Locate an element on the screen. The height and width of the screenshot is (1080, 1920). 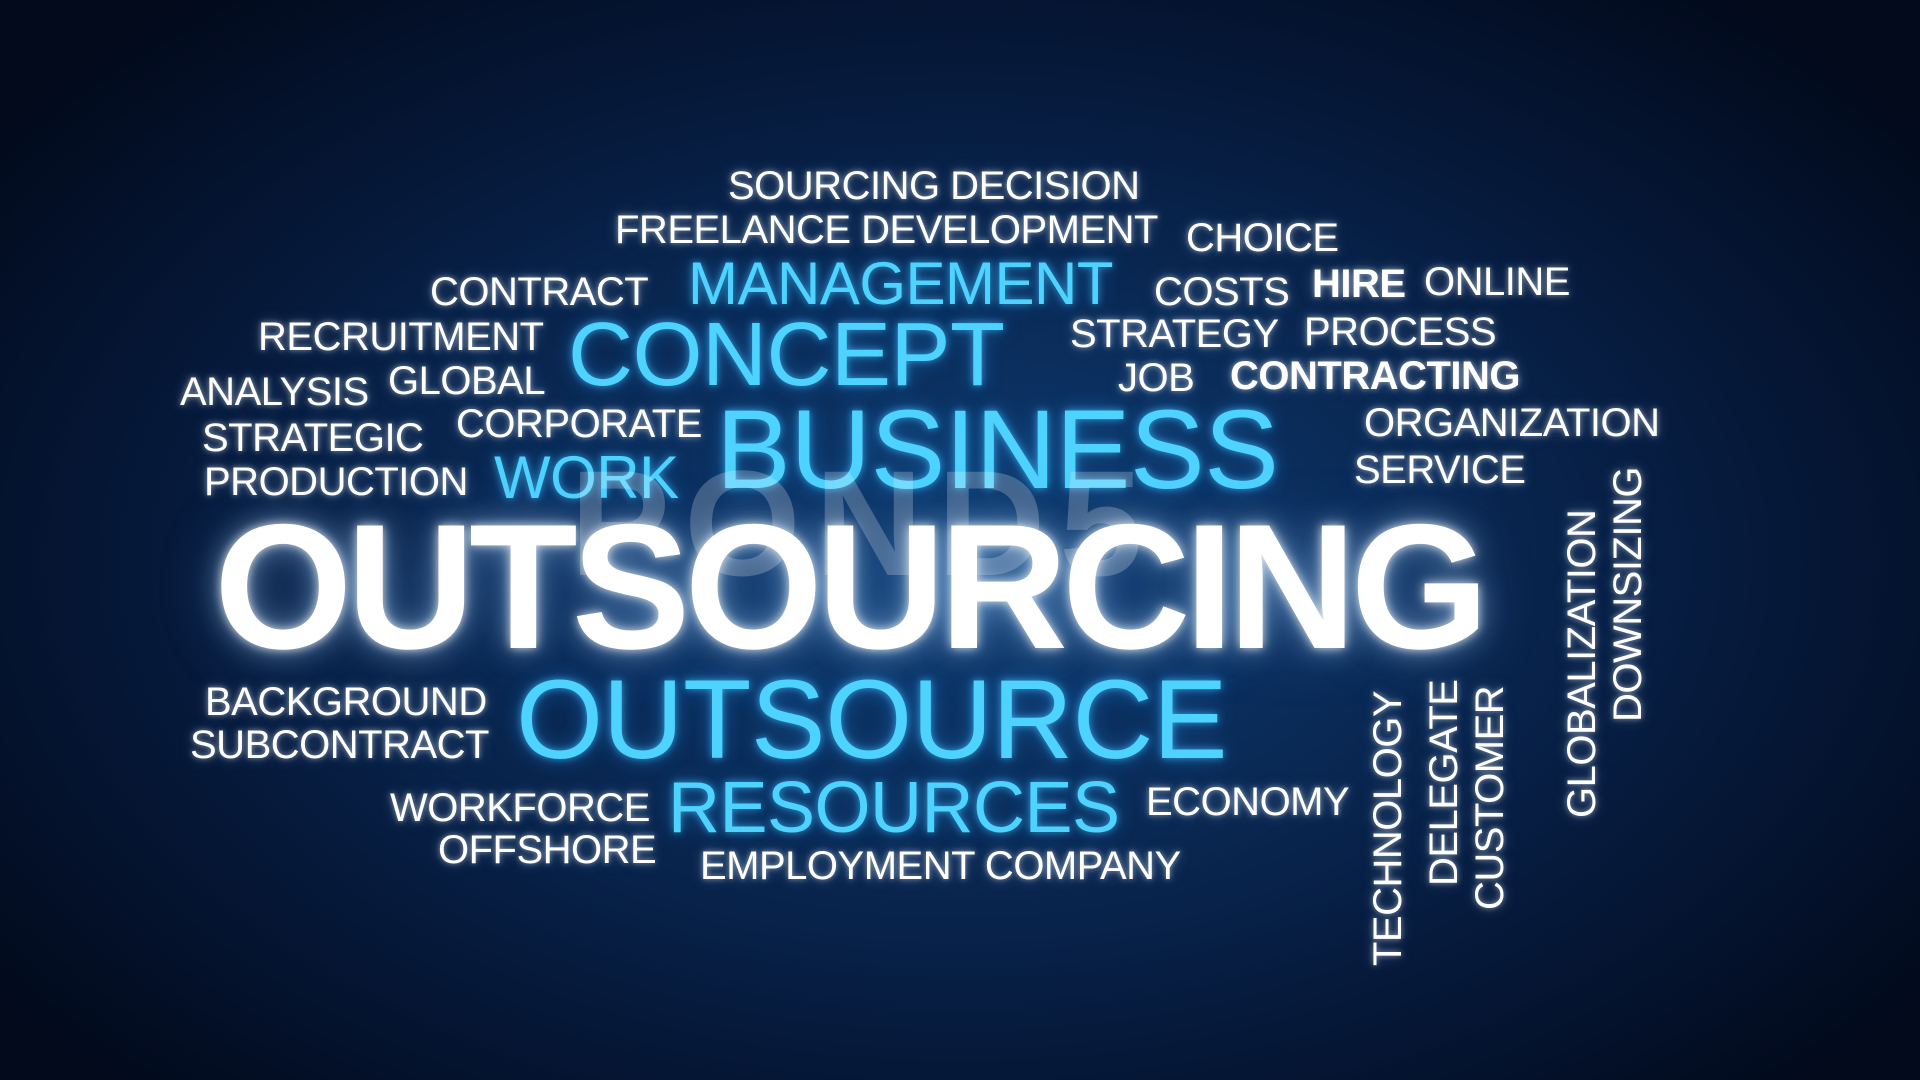
word-technology: TECHNOLOGY is located at coordinates (1388, 828).